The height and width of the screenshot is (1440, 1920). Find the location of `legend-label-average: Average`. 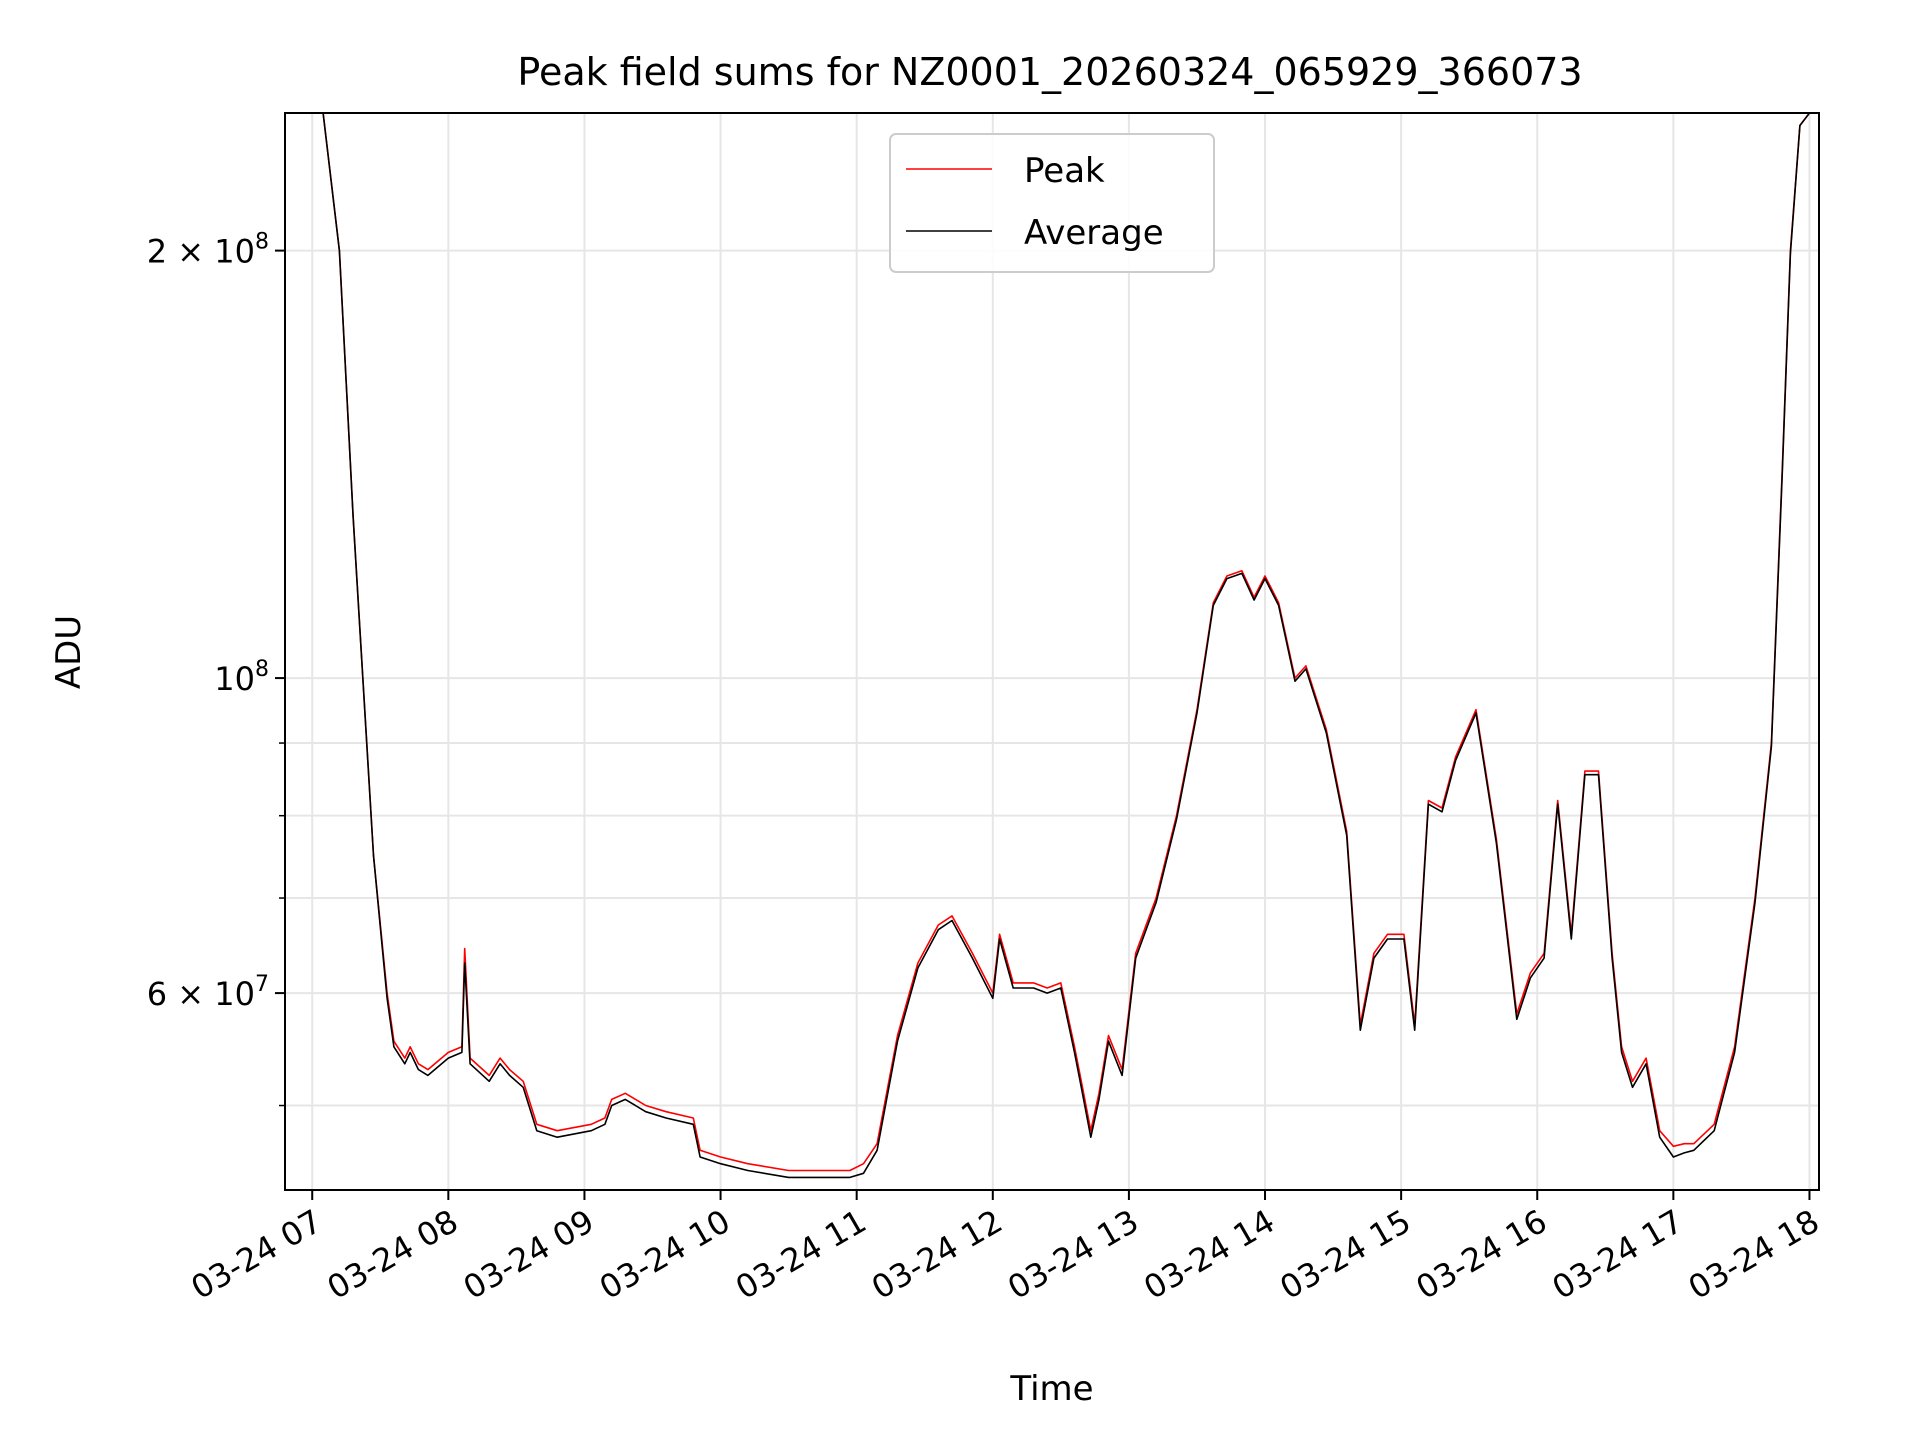

legend-label-average: Average is located at coordinates (1094, 233).